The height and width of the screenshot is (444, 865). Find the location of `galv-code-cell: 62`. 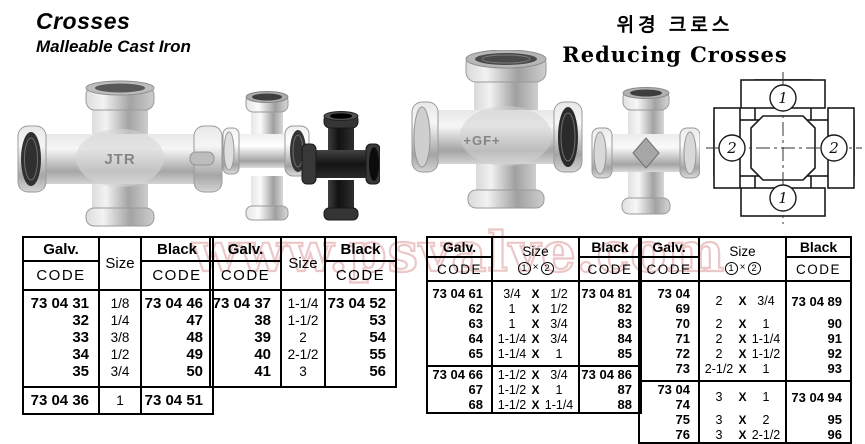

galv-code-cell: 62 is located at coordinates (459, 308).